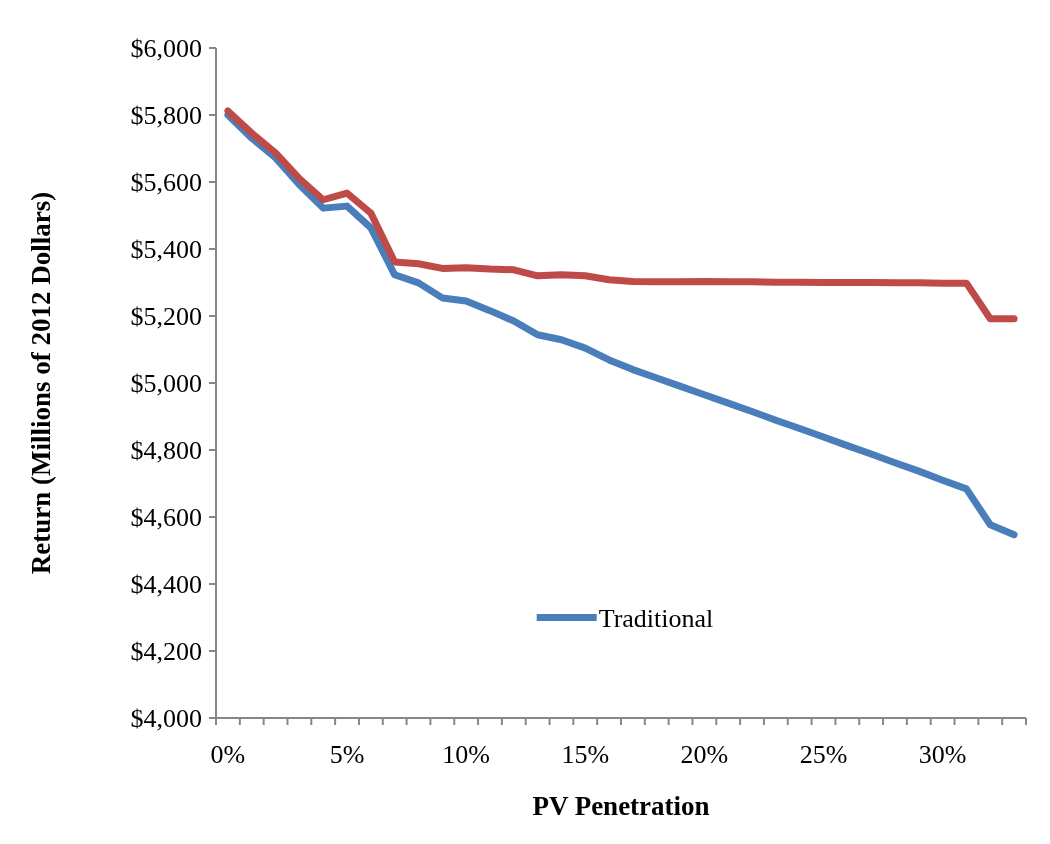 The width and height of the screenshot is (1050, 844). I want to click on y-tick-label: $5,000, so click(166, 384).